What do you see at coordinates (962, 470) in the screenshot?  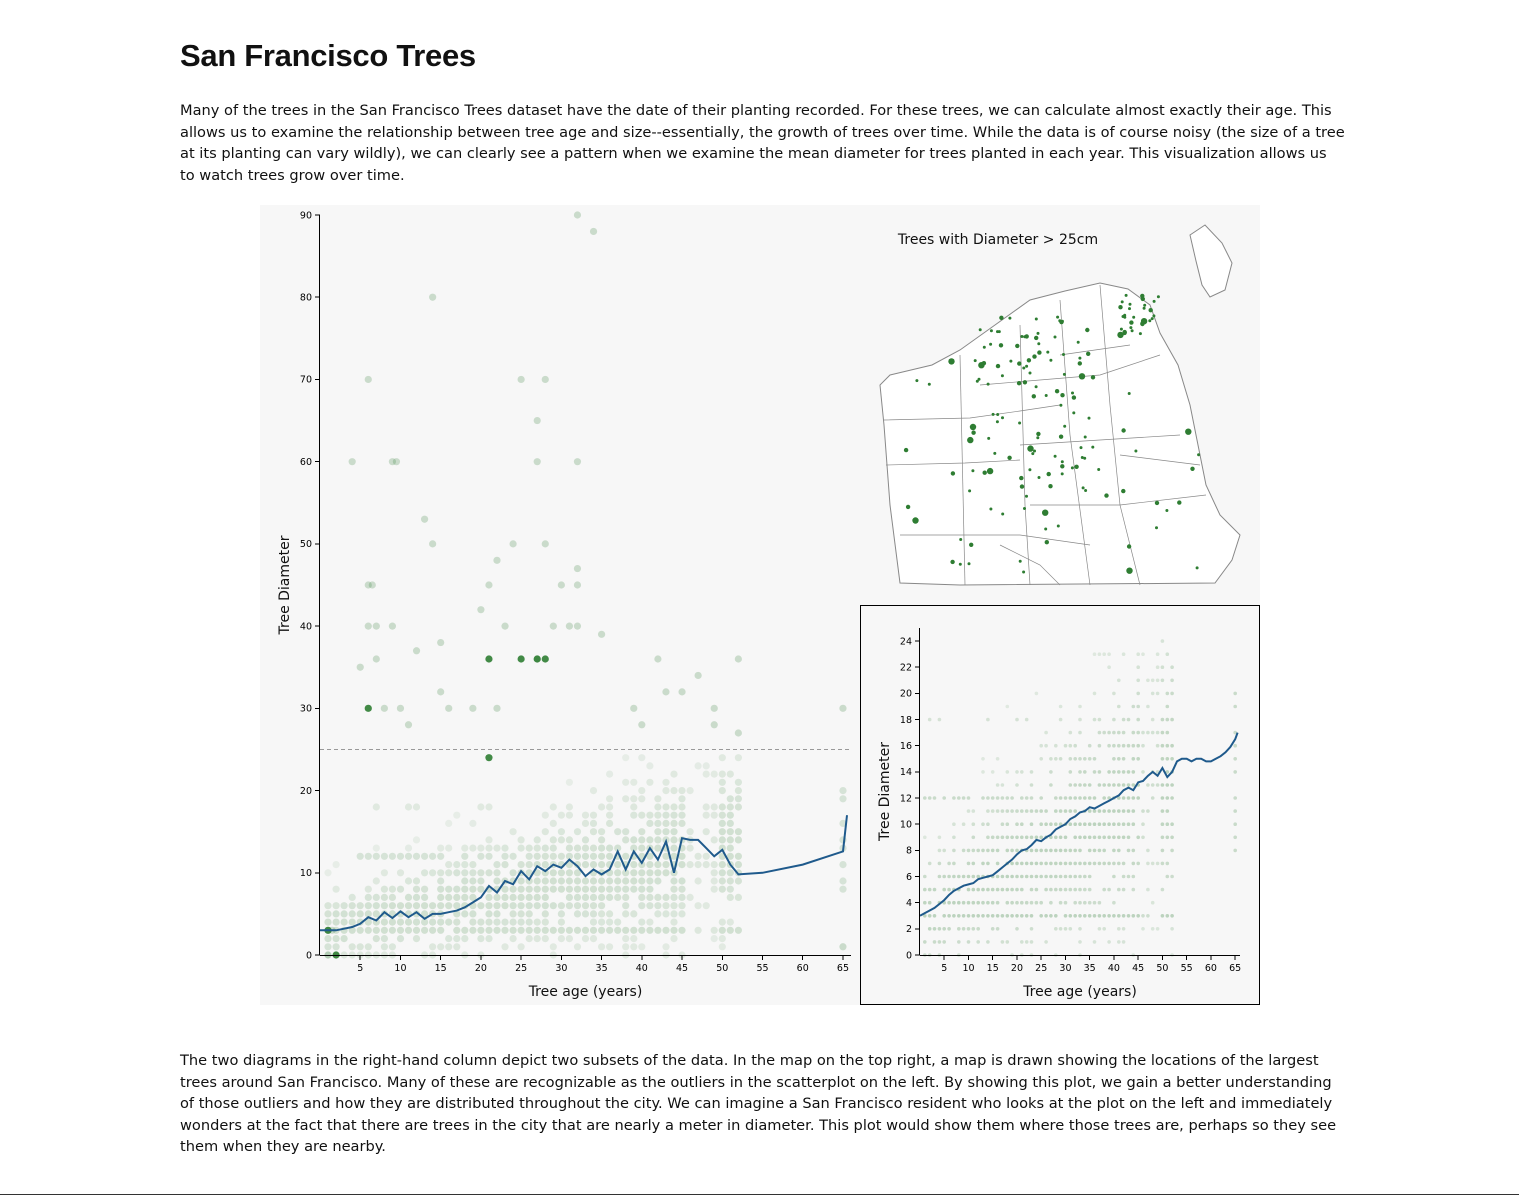 I see `neighborhood-border` at bounding box center [962, 470].